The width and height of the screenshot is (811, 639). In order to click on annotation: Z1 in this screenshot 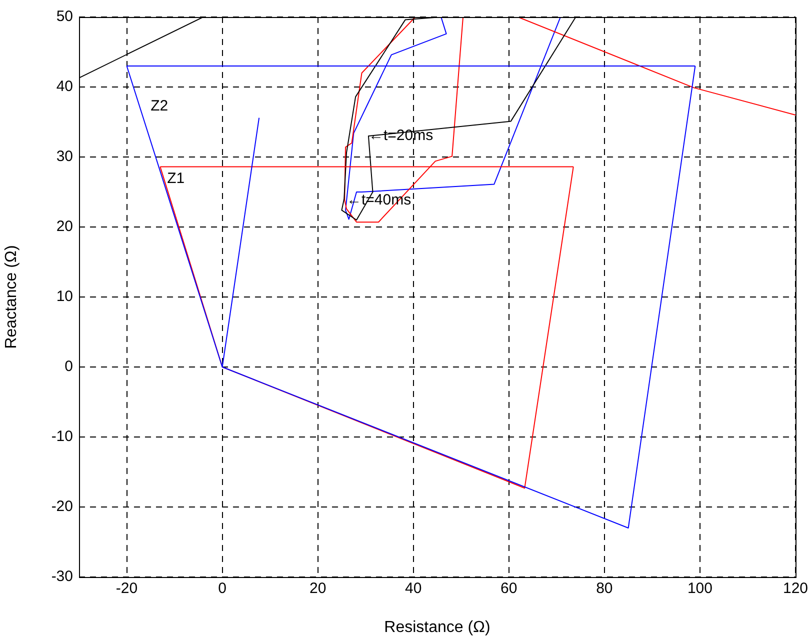, I will do `click(176, 178)`.